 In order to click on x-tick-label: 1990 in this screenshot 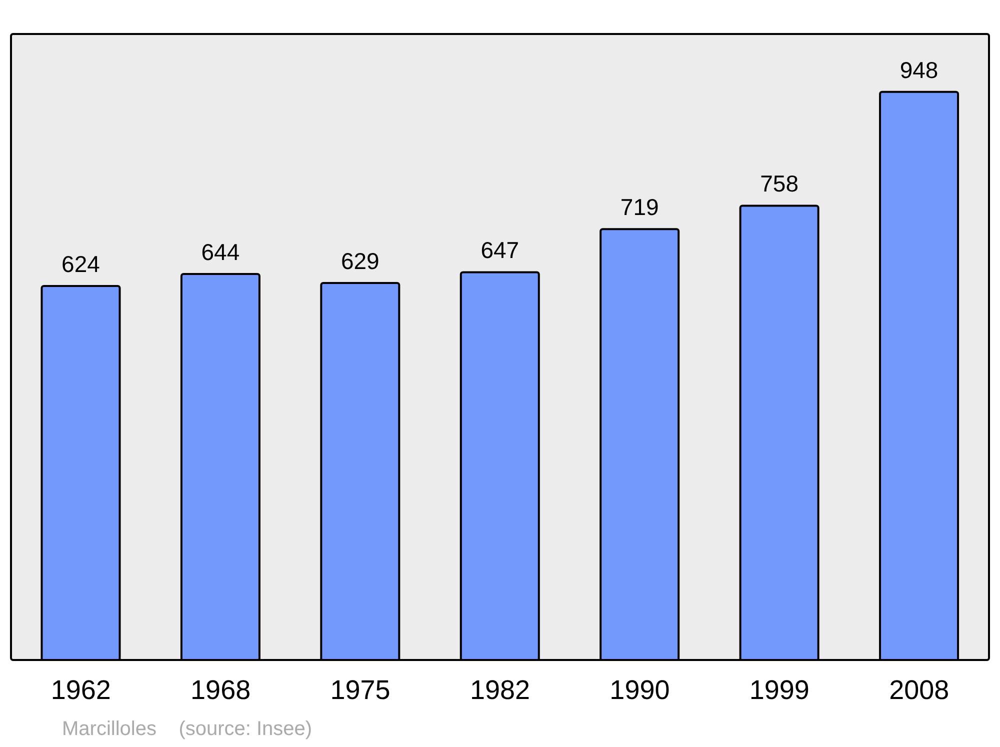, I will do `click(640, 690)`.